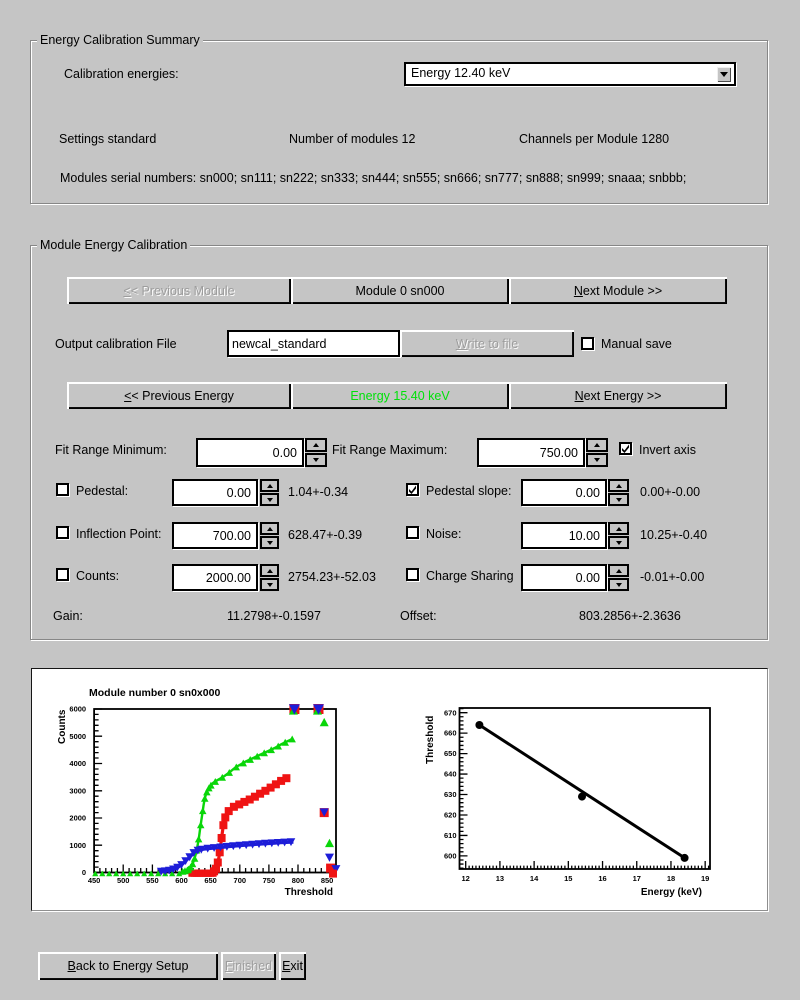 The height and width of the screenshot is (1000, 800). What do you see at coordinates (450, 712) in the screenshot?
I see `svg-text: 670` at bounding box center [450, 712].